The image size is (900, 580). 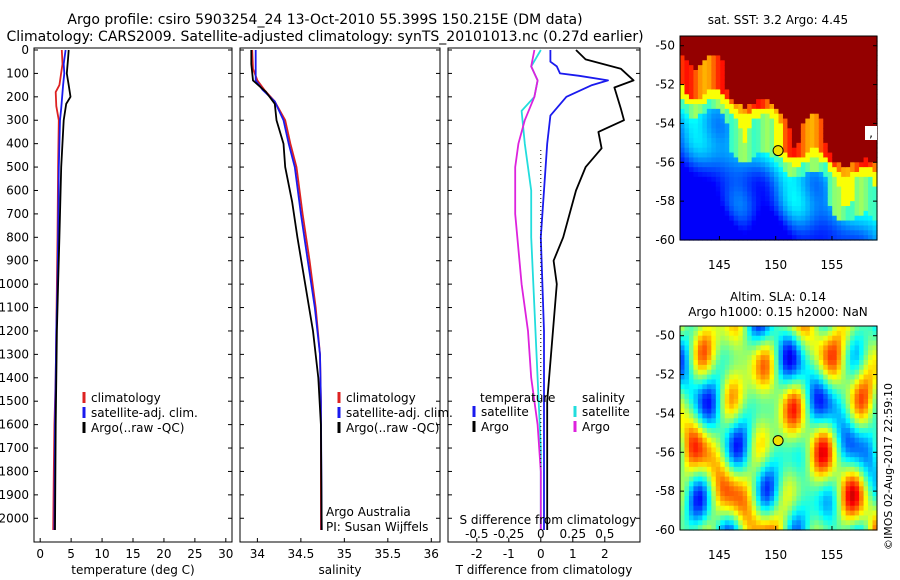 I want to click on sst-map-argo-marker, so click(x=778, y=151).